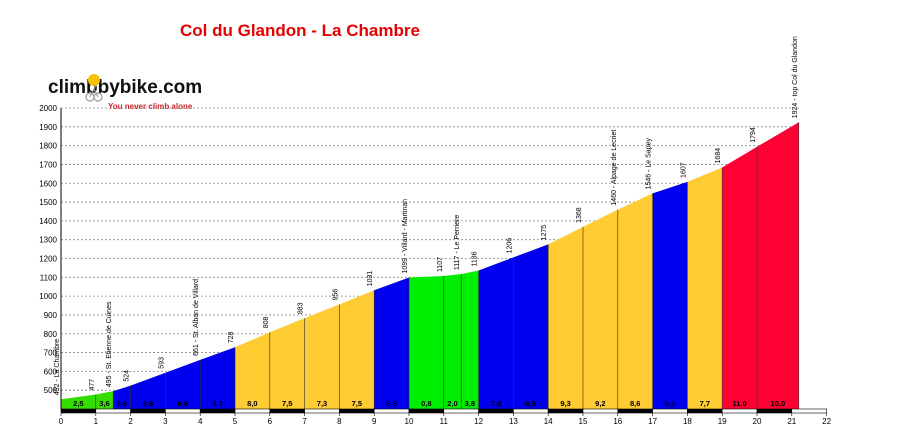  What do you see at coordinates (48, 183) in the screenshot?
I see `y-tick-label: 1600` at bounding box center [48, 183].